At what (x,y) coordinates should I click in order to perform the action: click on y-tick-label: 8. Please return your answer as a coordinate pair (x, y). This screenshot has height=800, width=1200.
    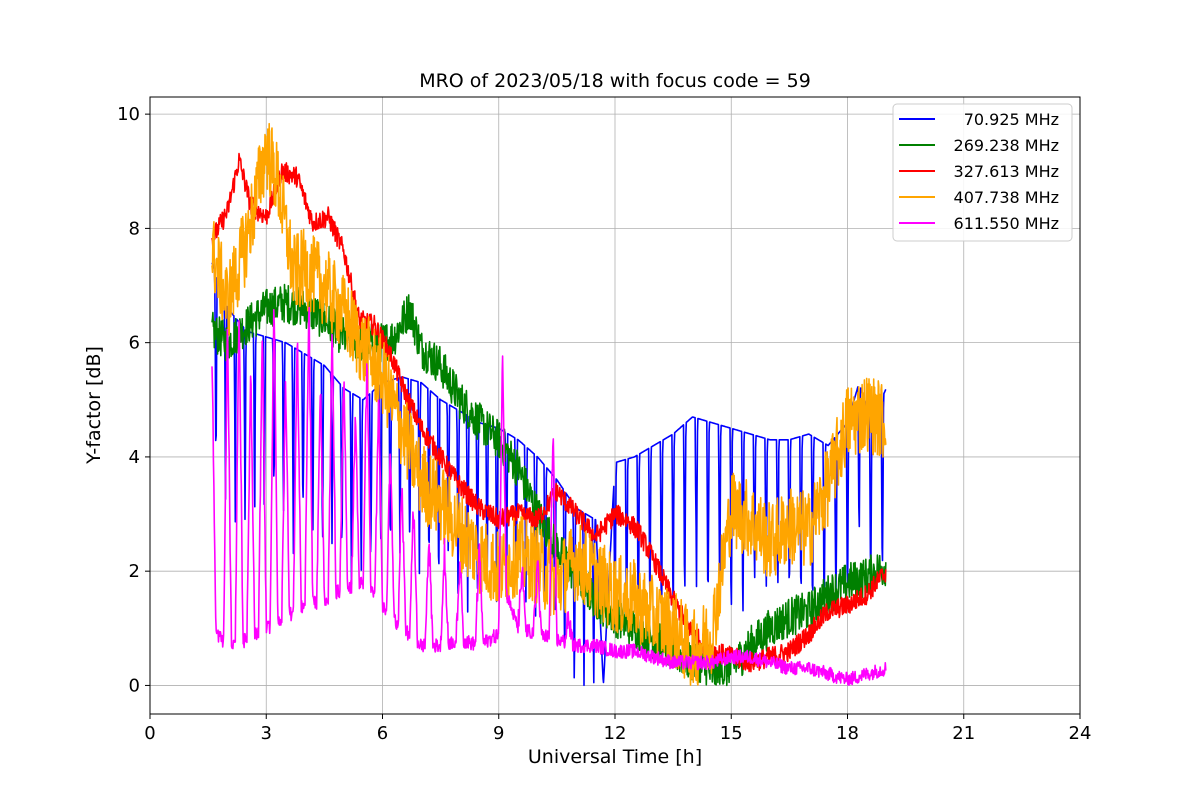
    Looking at the image, I should click on (134, 228).